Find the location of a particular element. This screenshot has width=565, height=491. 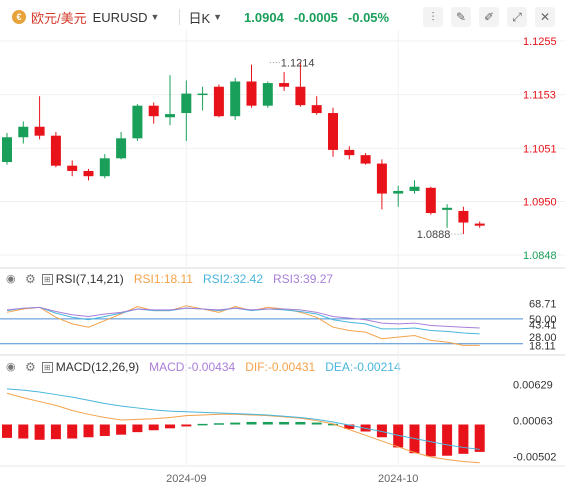

macd-tick-label: 0.00629 is located at coordinates (533, 385).